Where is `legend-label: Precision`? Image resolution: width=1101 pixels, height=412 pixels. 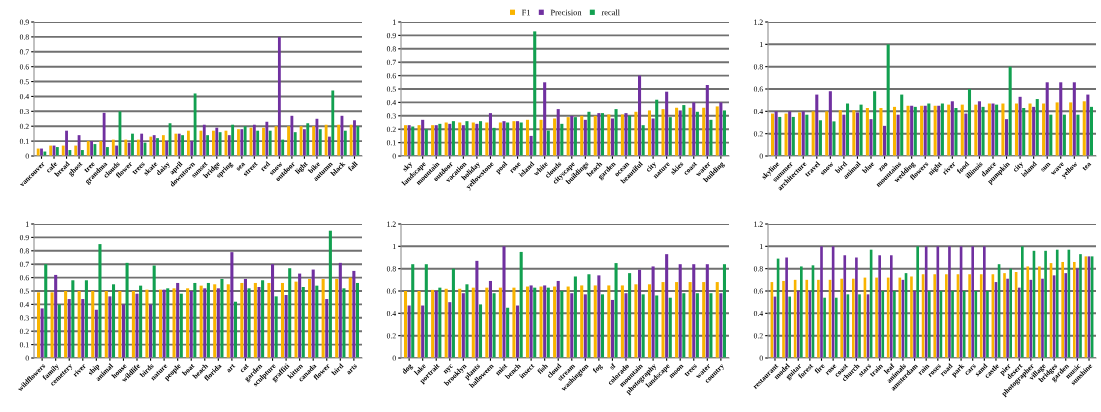
legend-label: Precision is located at coordinates (566, 12).